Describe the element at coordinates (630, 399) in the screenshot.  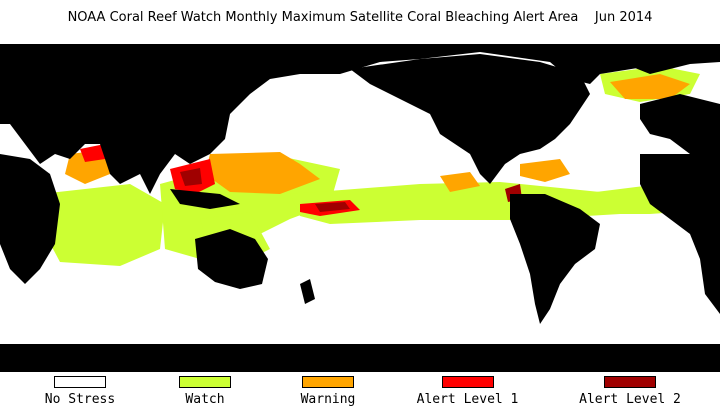
I see `legend-label-alert-level-2: Alert Level 2` at that location.